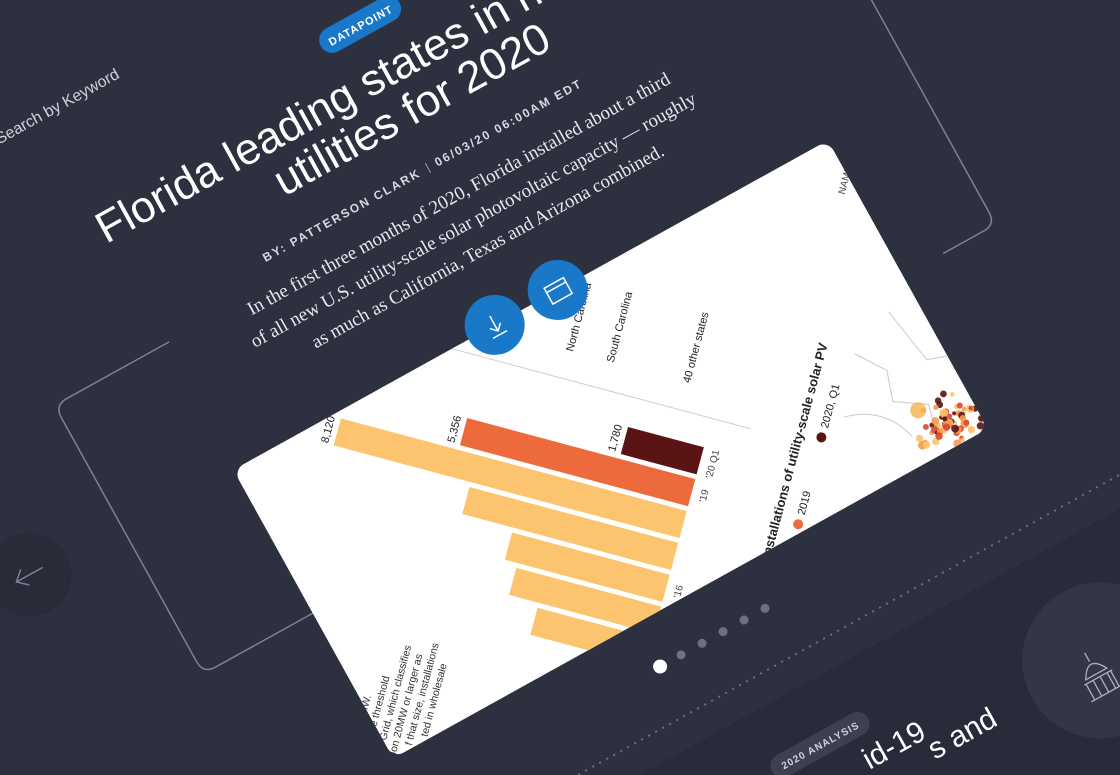  I want to click on open-button, so click(558, 290).